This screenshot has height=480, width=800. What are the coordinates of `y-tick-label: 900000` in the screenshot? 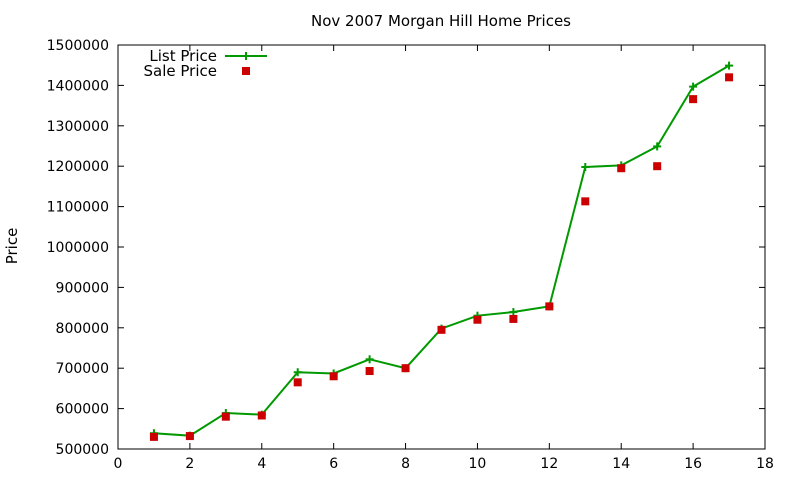 It's located at (82, 288).